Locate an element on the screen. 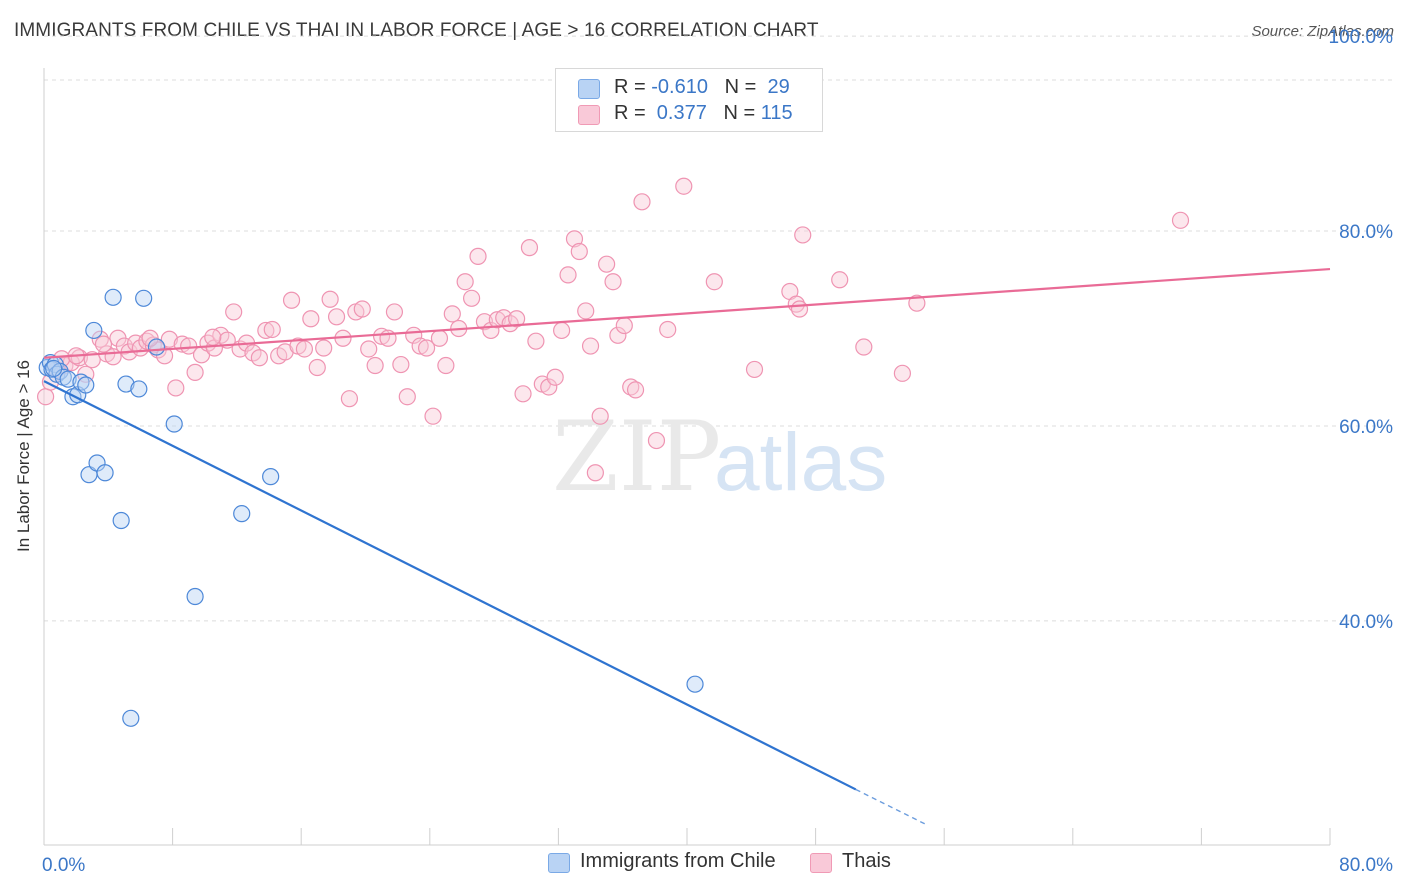 This screenshot has width=1406, height=892. bottom-legend-label-chile: Immigrants from Chile is located at coordinates (678, 861).